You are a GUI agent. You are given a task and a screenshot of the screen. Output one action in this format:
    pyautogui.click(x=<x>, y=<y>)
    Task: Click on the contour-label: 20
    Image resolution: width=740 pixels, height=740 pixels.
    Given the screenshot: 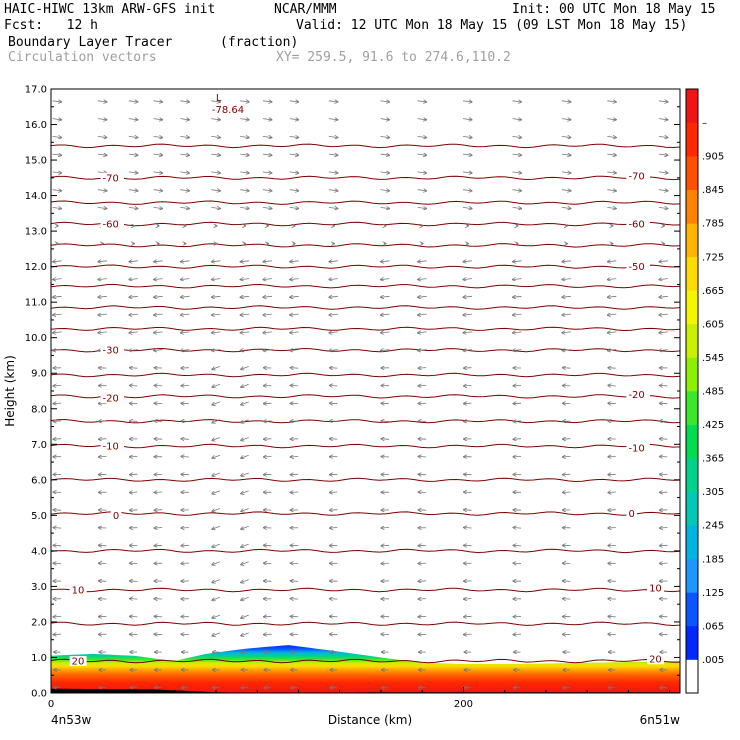 What is the action you would take?
    pyautogui.click(x=78, y=662)
    